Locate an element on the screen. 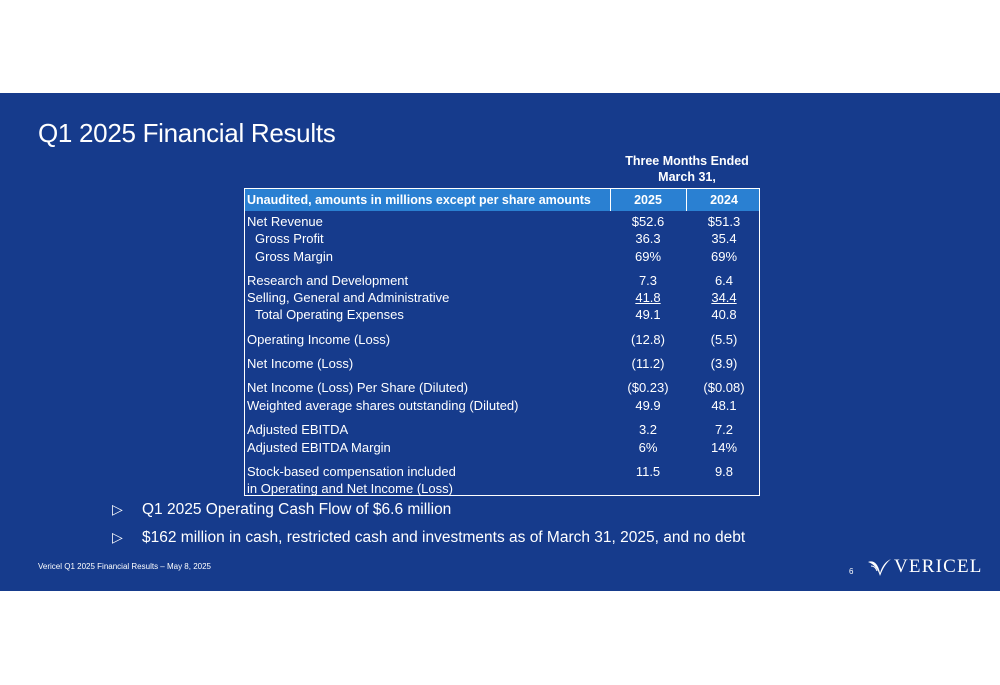  slide-title: Q1 2025 Financial Results is located at coordinates (187, 133).